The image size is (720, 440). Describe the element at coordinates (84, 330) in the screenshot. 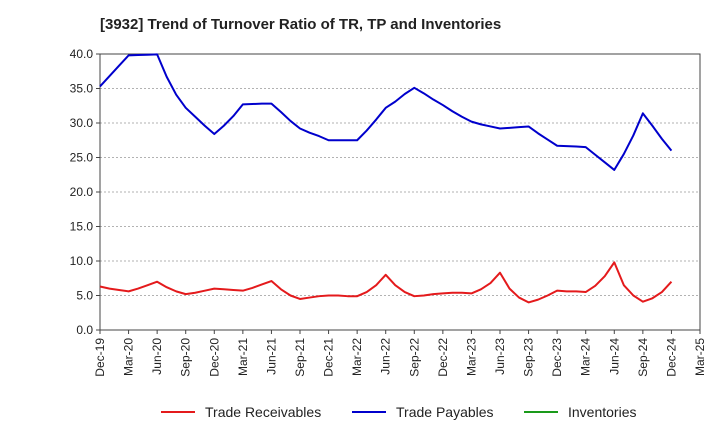

I see `y-tick-label: 0.0` at that location.